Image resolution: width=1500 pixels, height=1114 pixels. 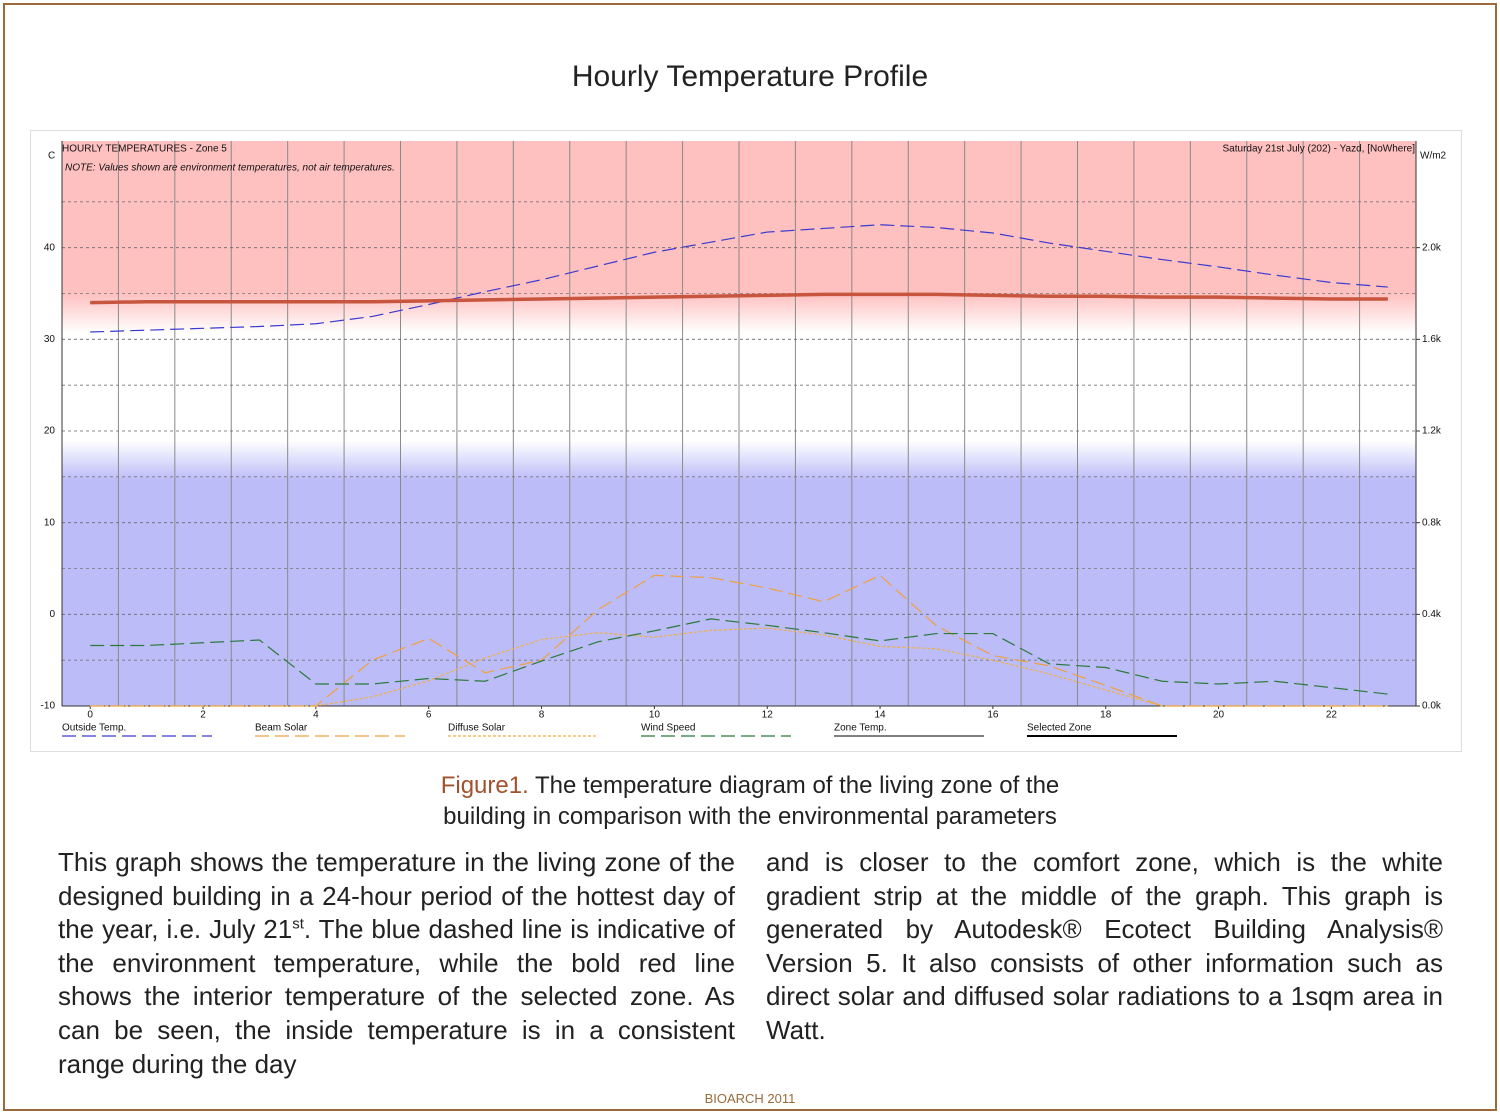 What do you see at coordinates (50, 431) in the screenshot?
I see `y-tick-label: 20` at bounding box center [50, 431].